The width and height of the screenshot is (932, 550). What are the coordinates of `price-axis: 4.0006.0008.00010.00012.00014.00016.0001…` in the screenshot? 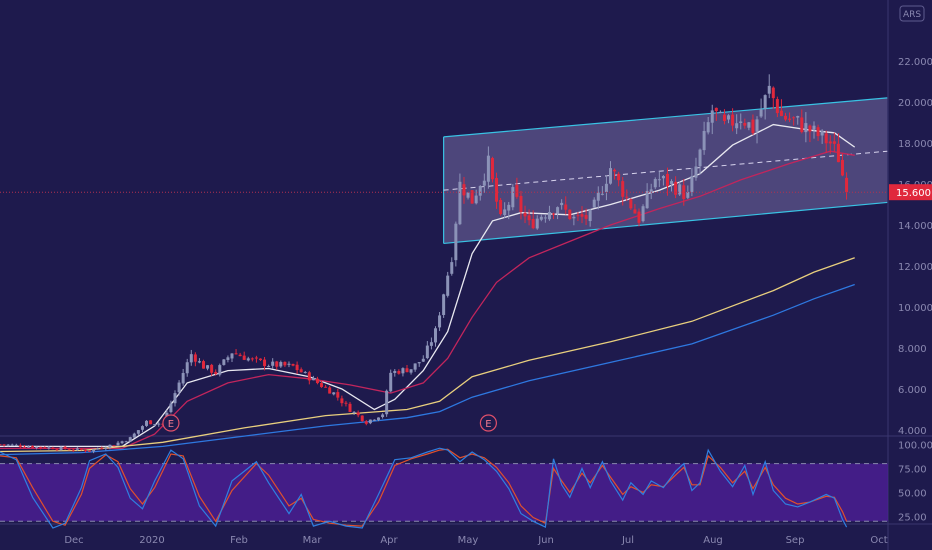 It's located at (915, 247).